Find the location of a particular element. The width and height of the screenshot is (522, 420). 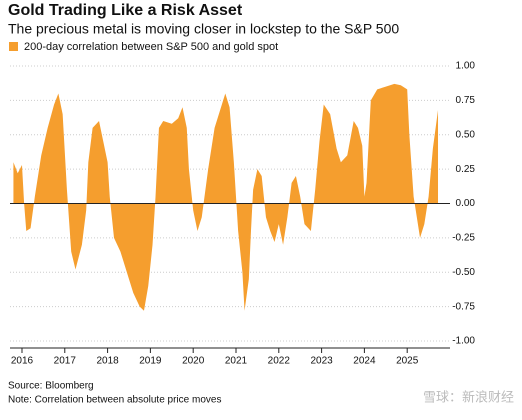

x-tick-label: 2022 is located at coordinates (279, 361).